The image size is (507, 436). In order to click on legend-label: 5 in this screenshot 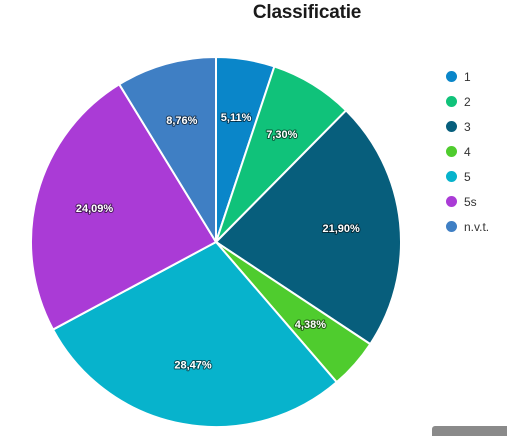, I will do `click(467, 176)`.